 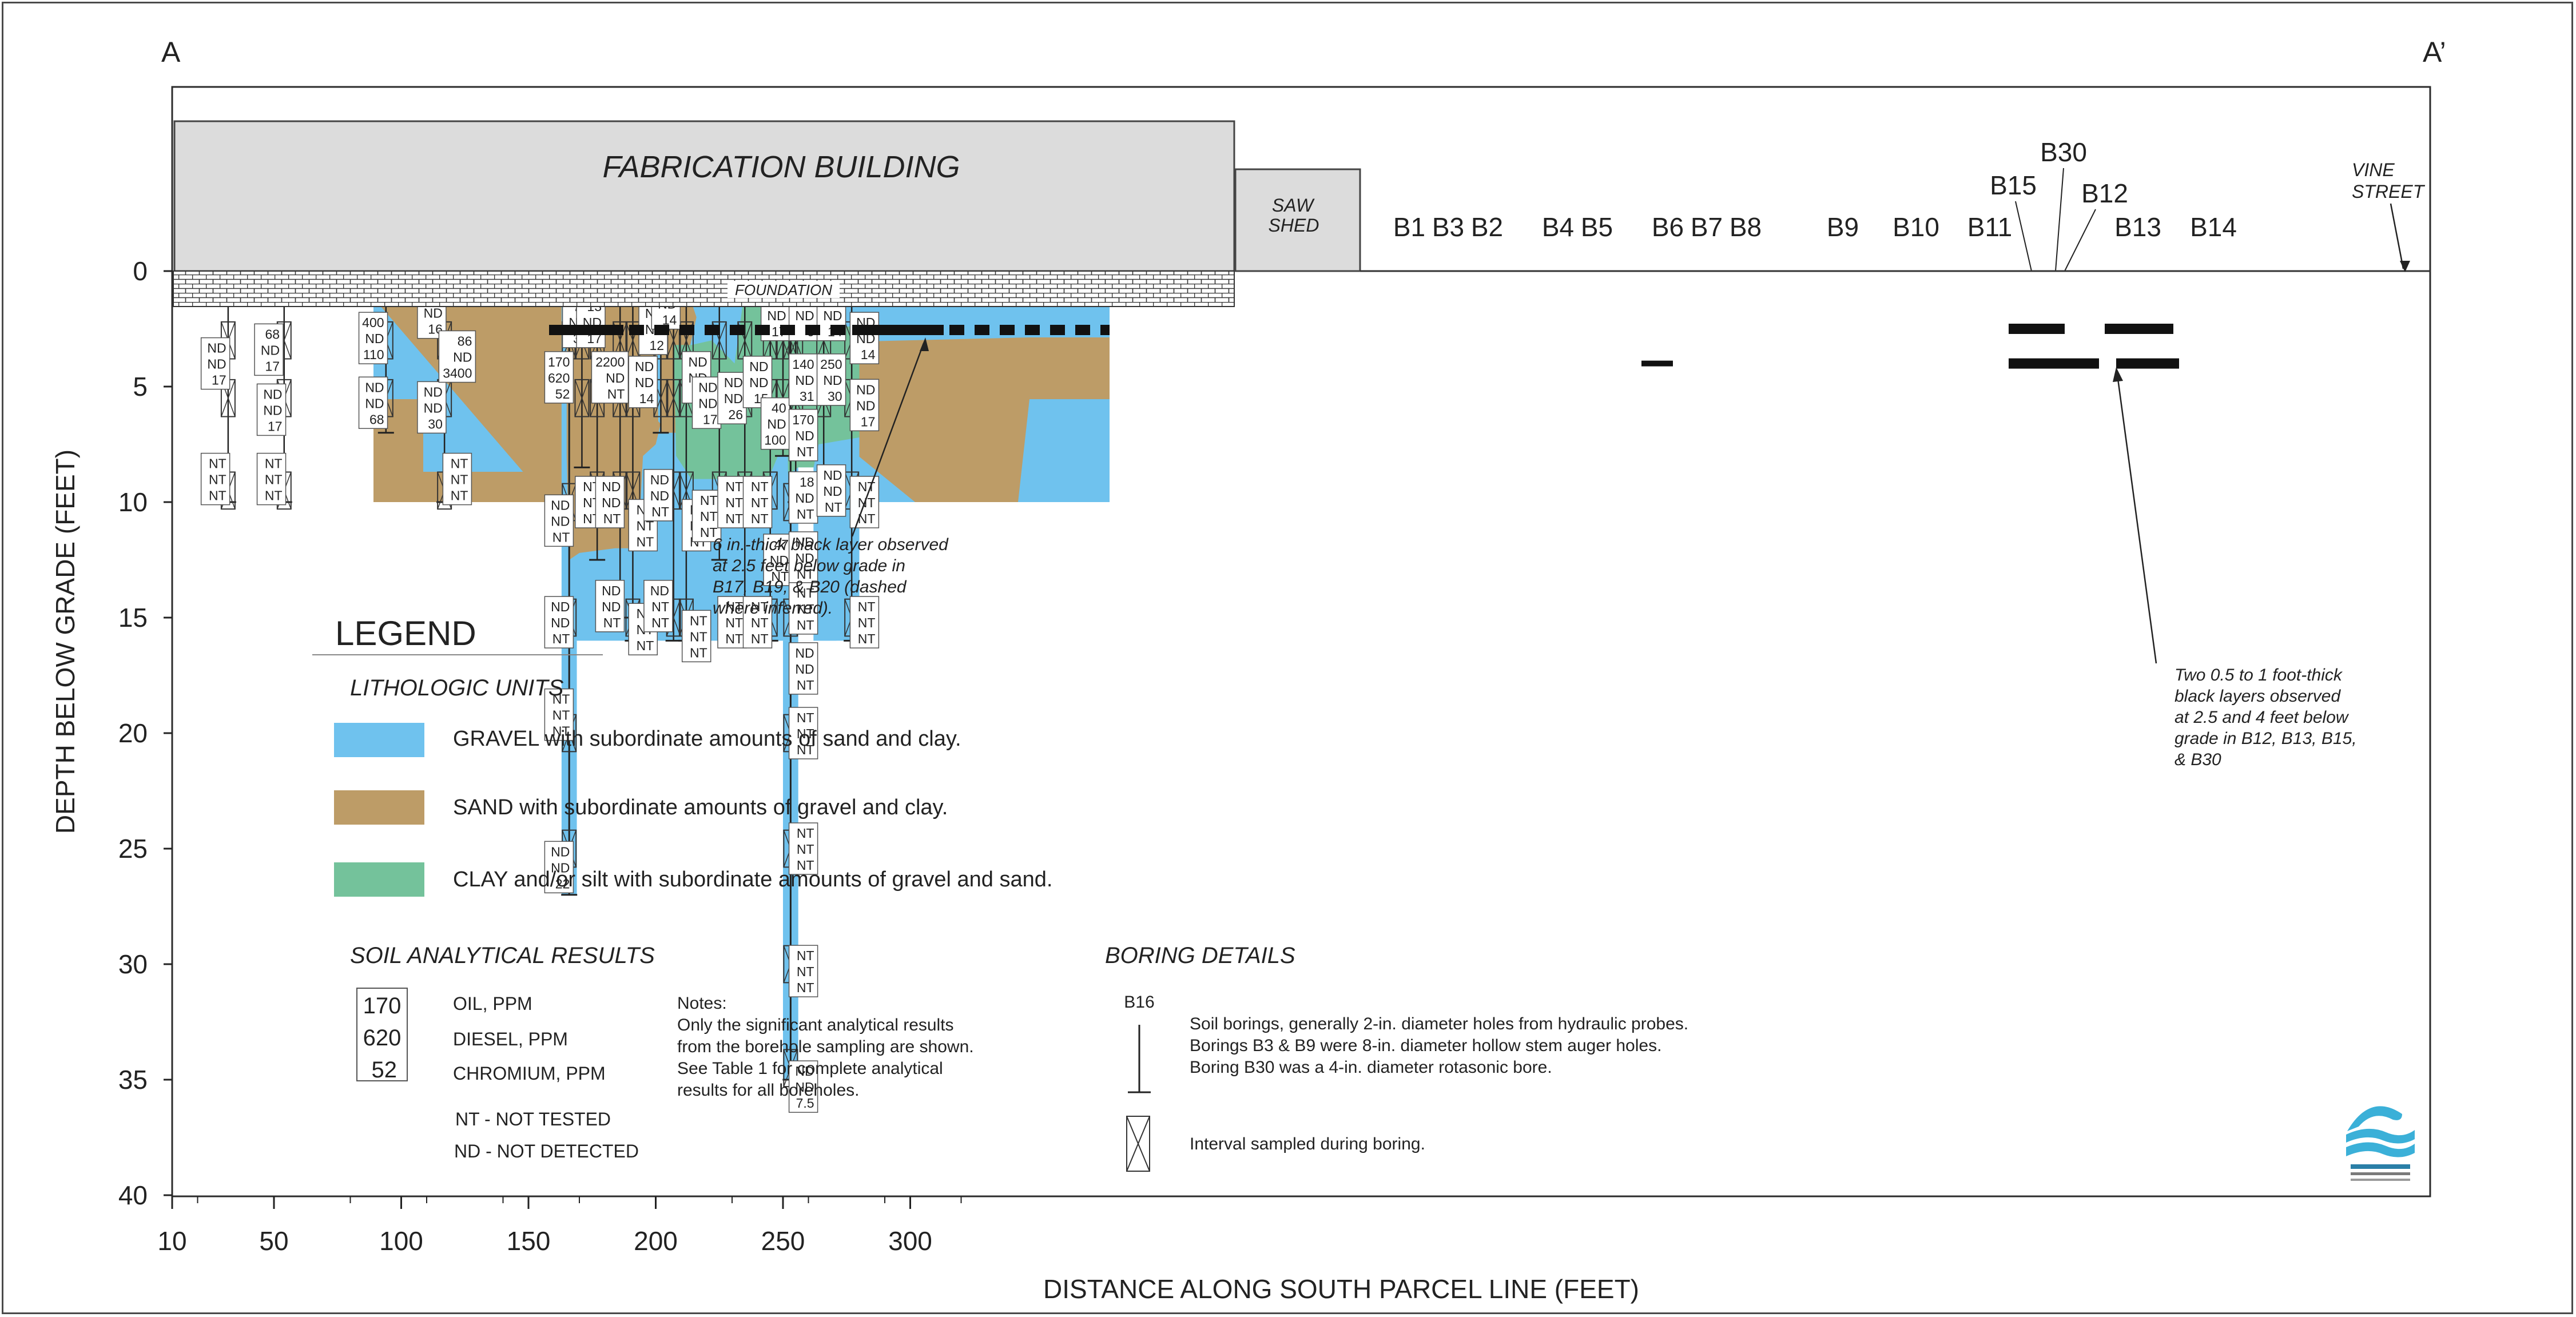 What do you see at coordinates (559, 378) in the screenshot?
I see `svg-text: 620` at bounding box center [559, 378].